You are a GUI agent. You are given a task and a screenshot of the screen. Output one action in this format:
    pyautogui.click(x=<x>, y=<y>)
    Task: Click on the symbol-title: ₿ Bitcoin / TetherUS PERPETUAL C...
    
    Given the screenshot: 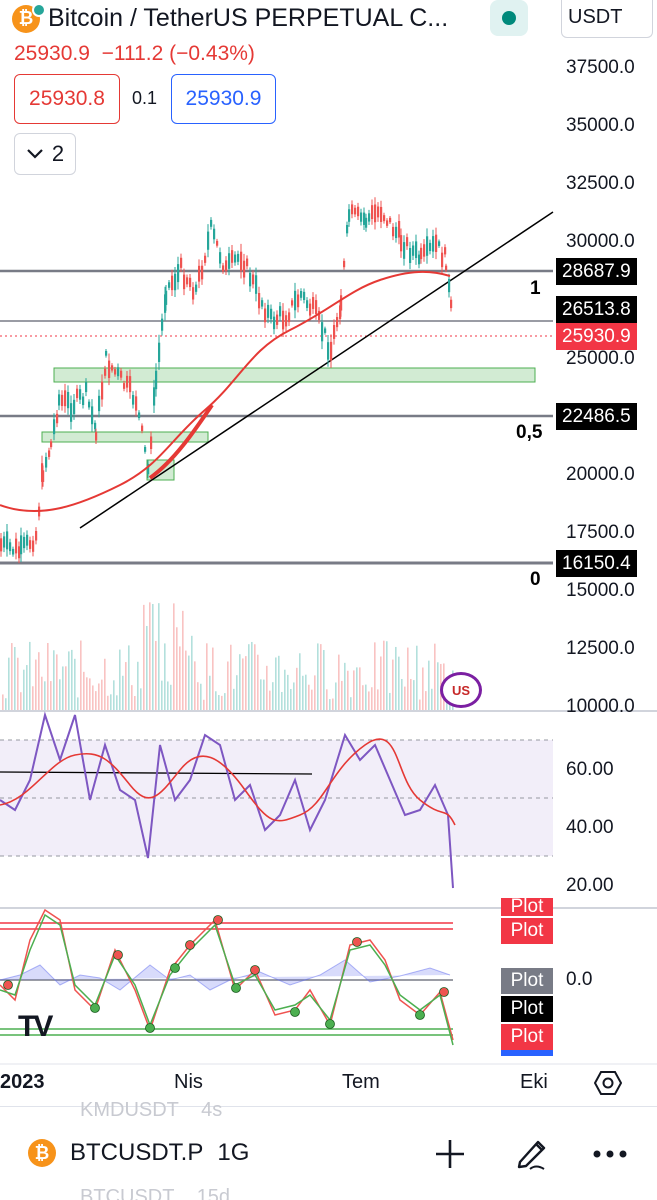 What is the action you would take?
    pyautogui.click(x=230, y=17)
    